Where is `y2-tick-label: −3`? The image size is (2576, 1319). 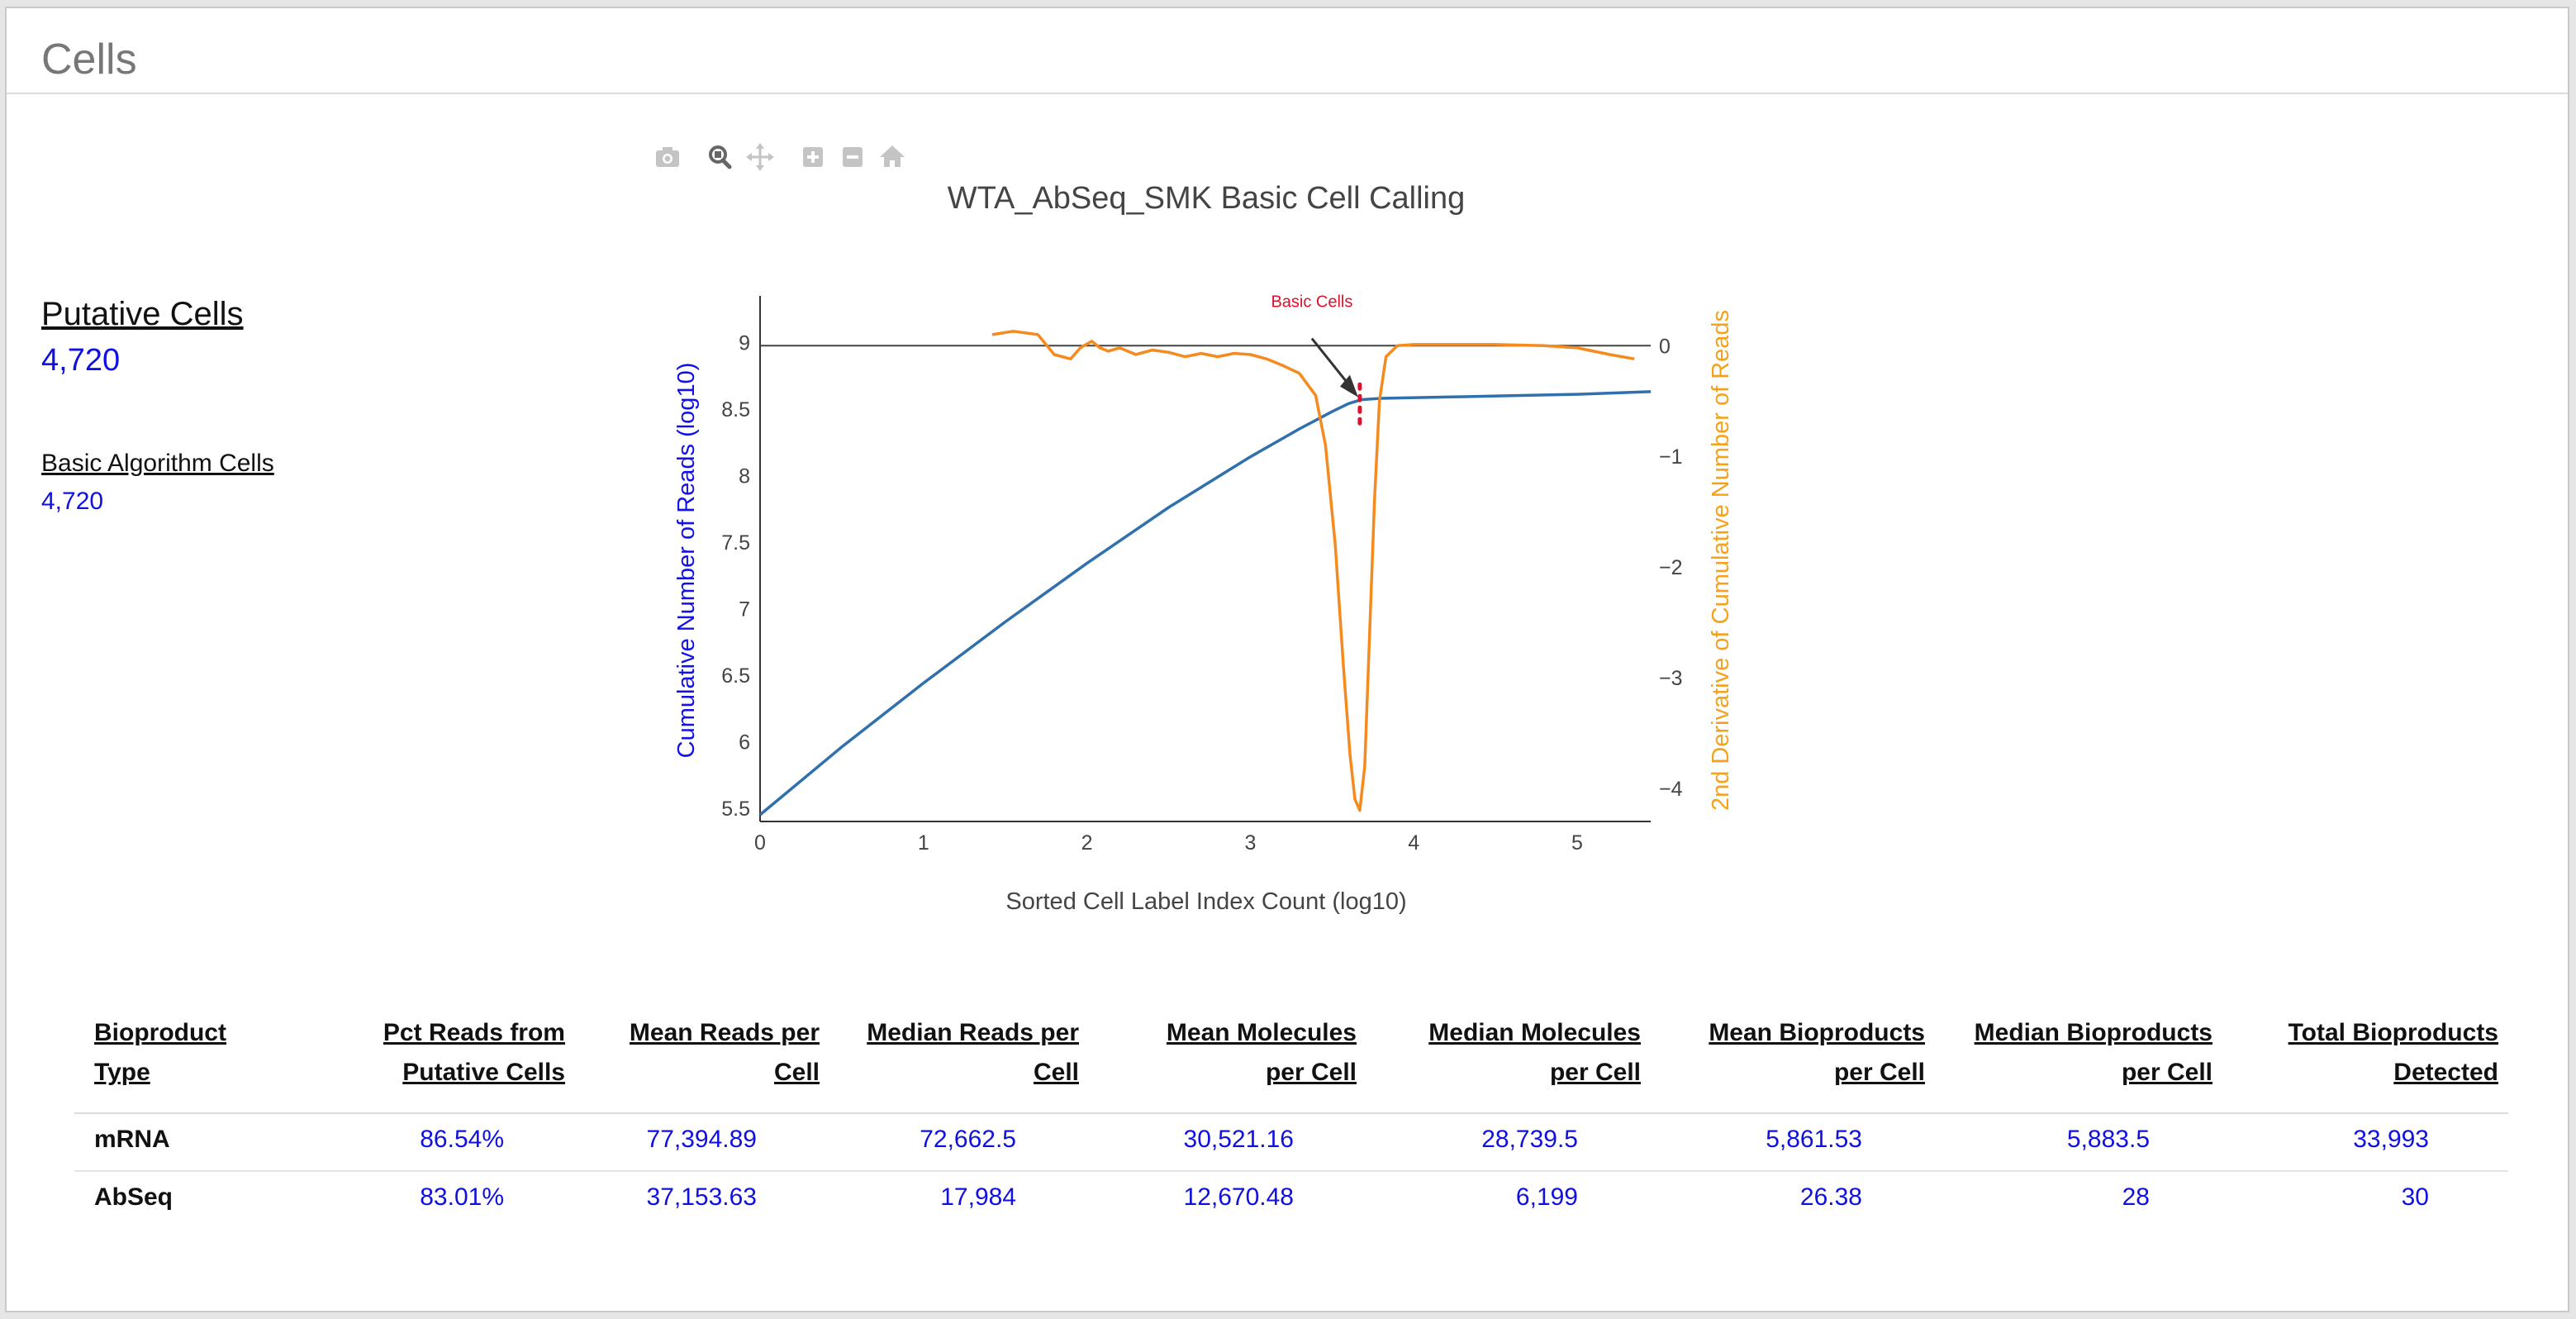
y2-tick-label: −3 is located at coordinates (1671, 678).